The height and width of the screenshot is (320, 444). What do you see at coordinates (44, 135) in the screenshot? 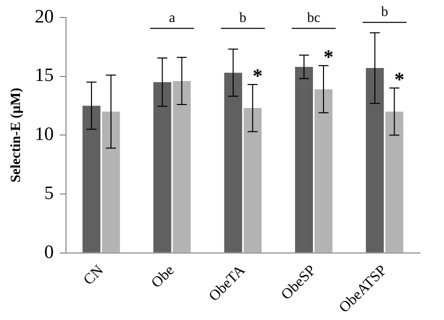
I see `y-tick-label: 10` at bounding box center [44, 135].